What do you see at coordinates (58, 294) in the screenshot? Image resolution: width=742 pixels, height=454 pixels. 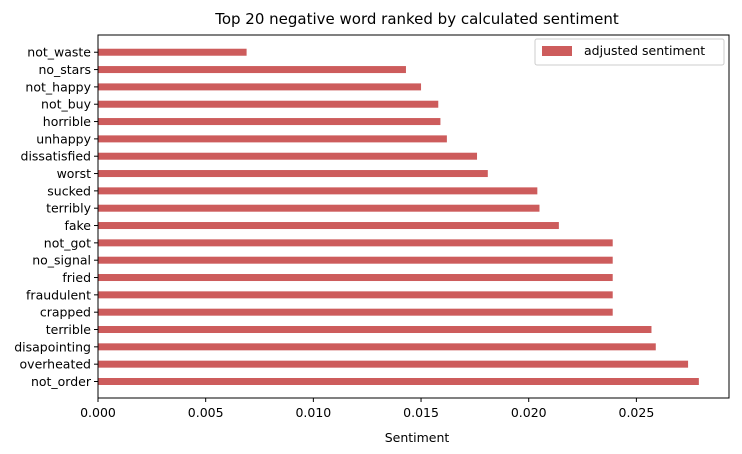 I see `y-tick-label: fraudulent` at bounding box center [58, 294].